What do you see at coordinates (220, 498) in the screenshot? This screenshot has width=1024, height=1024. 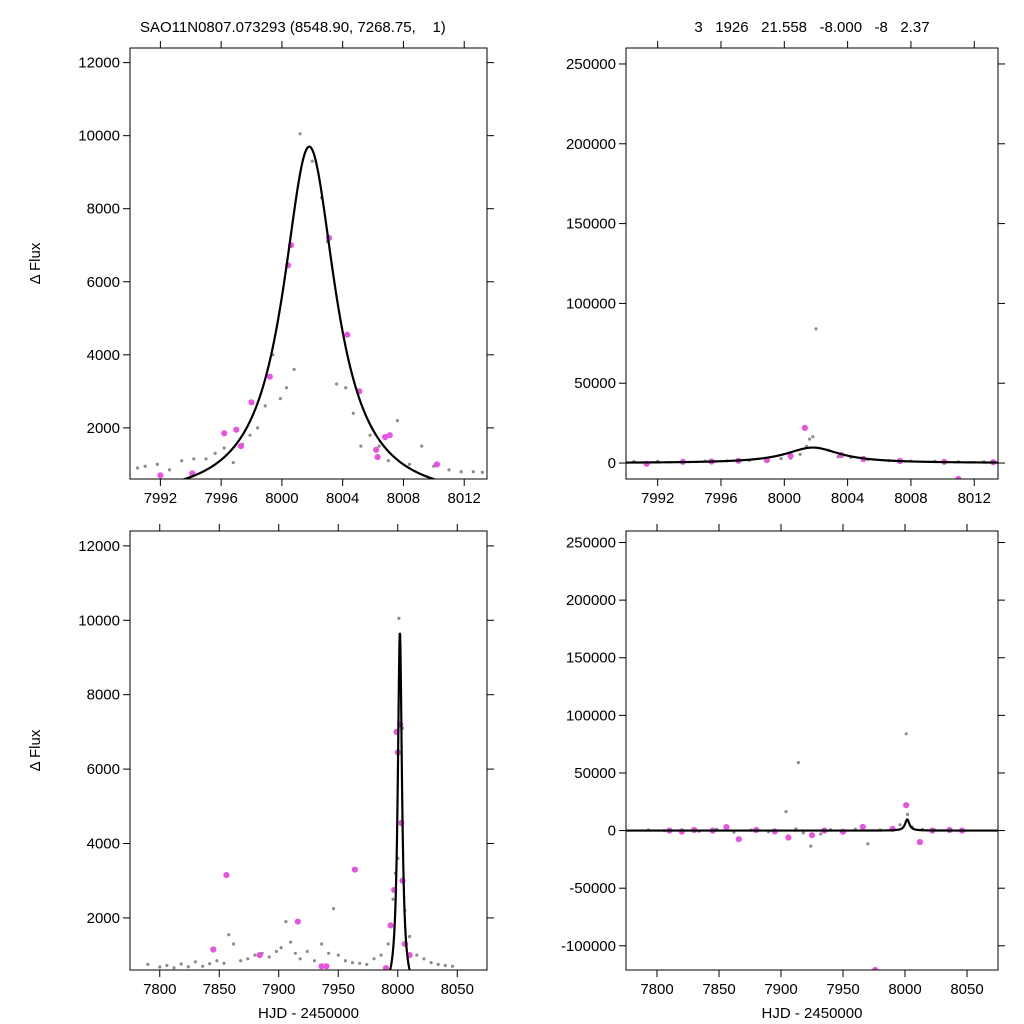 I see `x-tick-label: 7996` at bounding box center [220, 498].